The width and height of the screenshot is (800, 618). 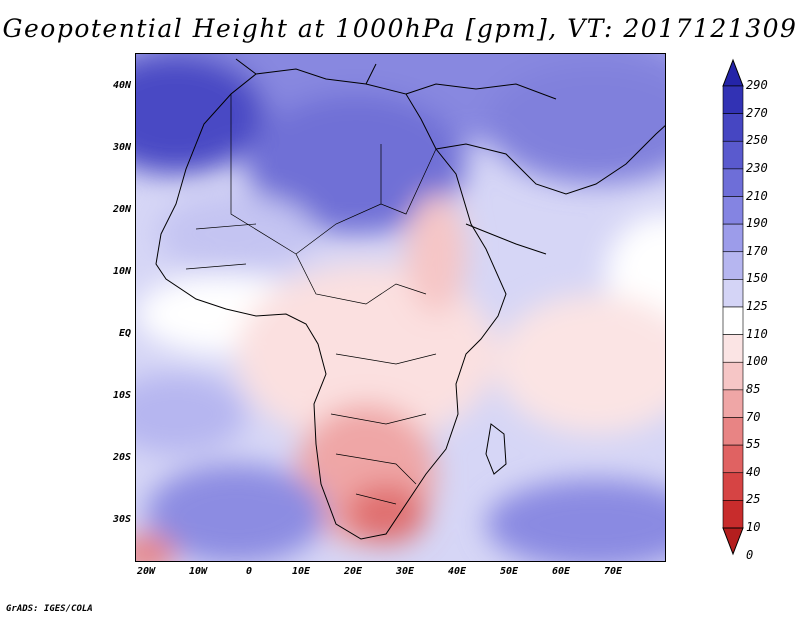 What do you see at coordinates (457, 571) in the screenshot?
I see `lon-label-40e: 40E` at bounding box center [457, 571].